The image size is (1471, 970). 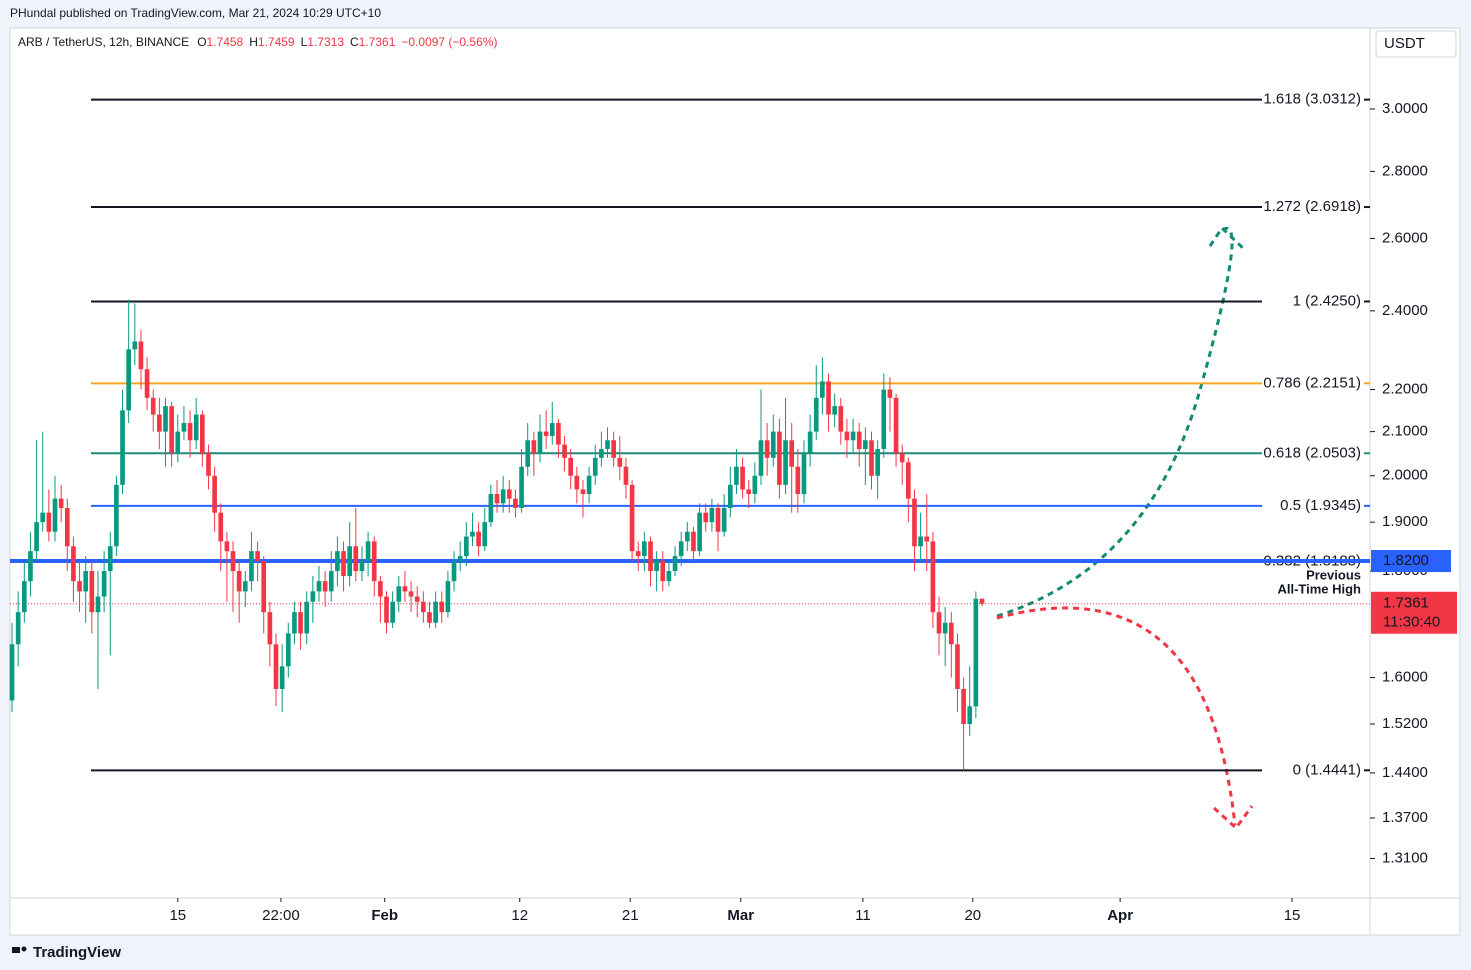 I want to click on y-tick-label: 2.1000, so click(x=1405, y=431).